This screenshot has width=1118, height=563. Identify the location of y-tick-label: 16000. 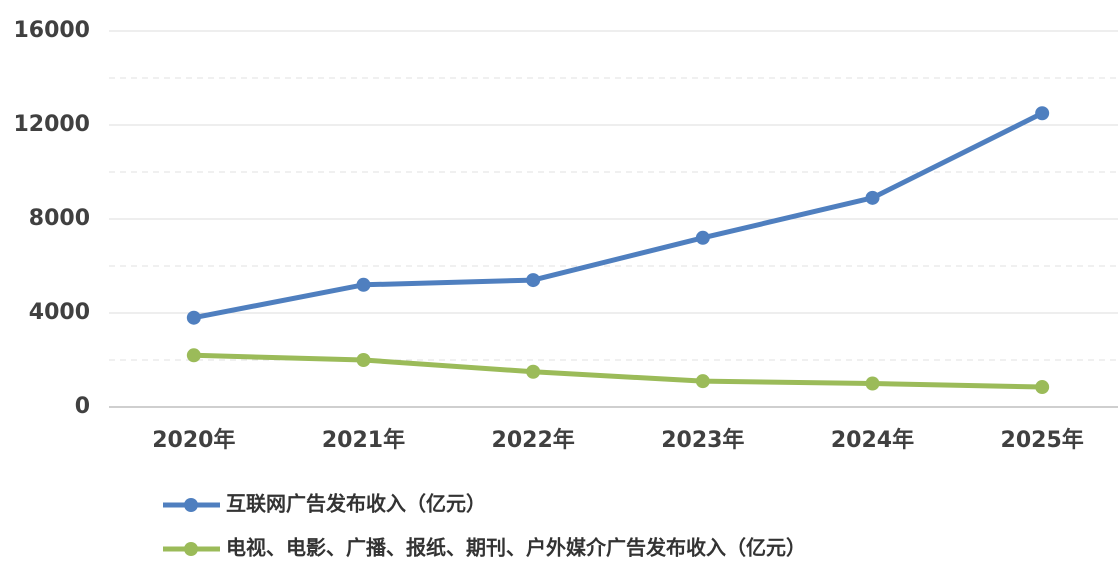
(51, 30).